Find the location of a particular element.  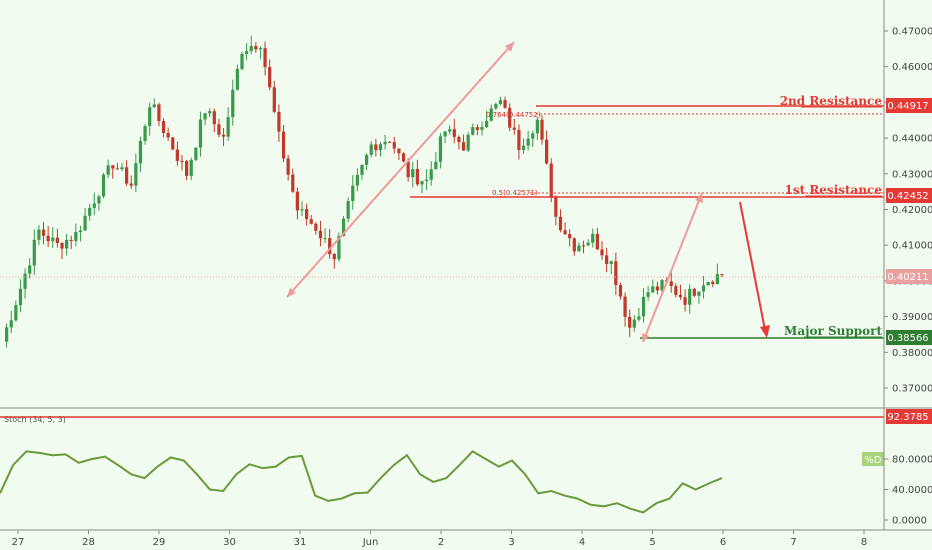

stochastic-threshold-value: 92.3785 is located at coordinates (907, 417).